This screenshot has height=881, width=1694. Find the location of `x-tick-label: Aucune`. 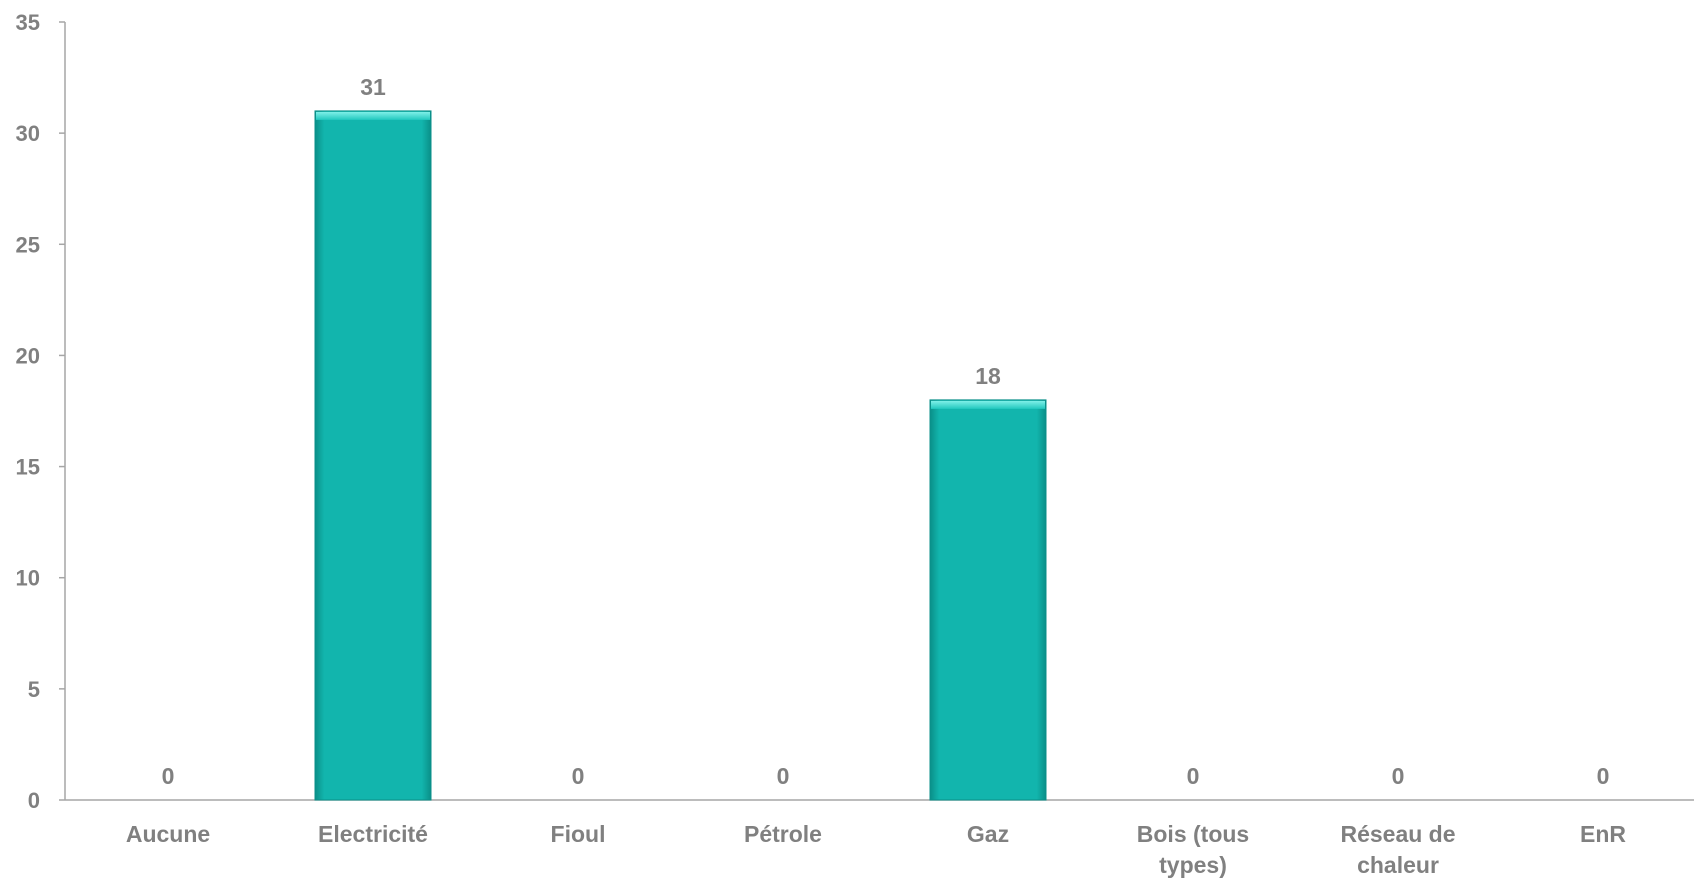

x-tick-label: Aucune is located at coordinates (168, 834).